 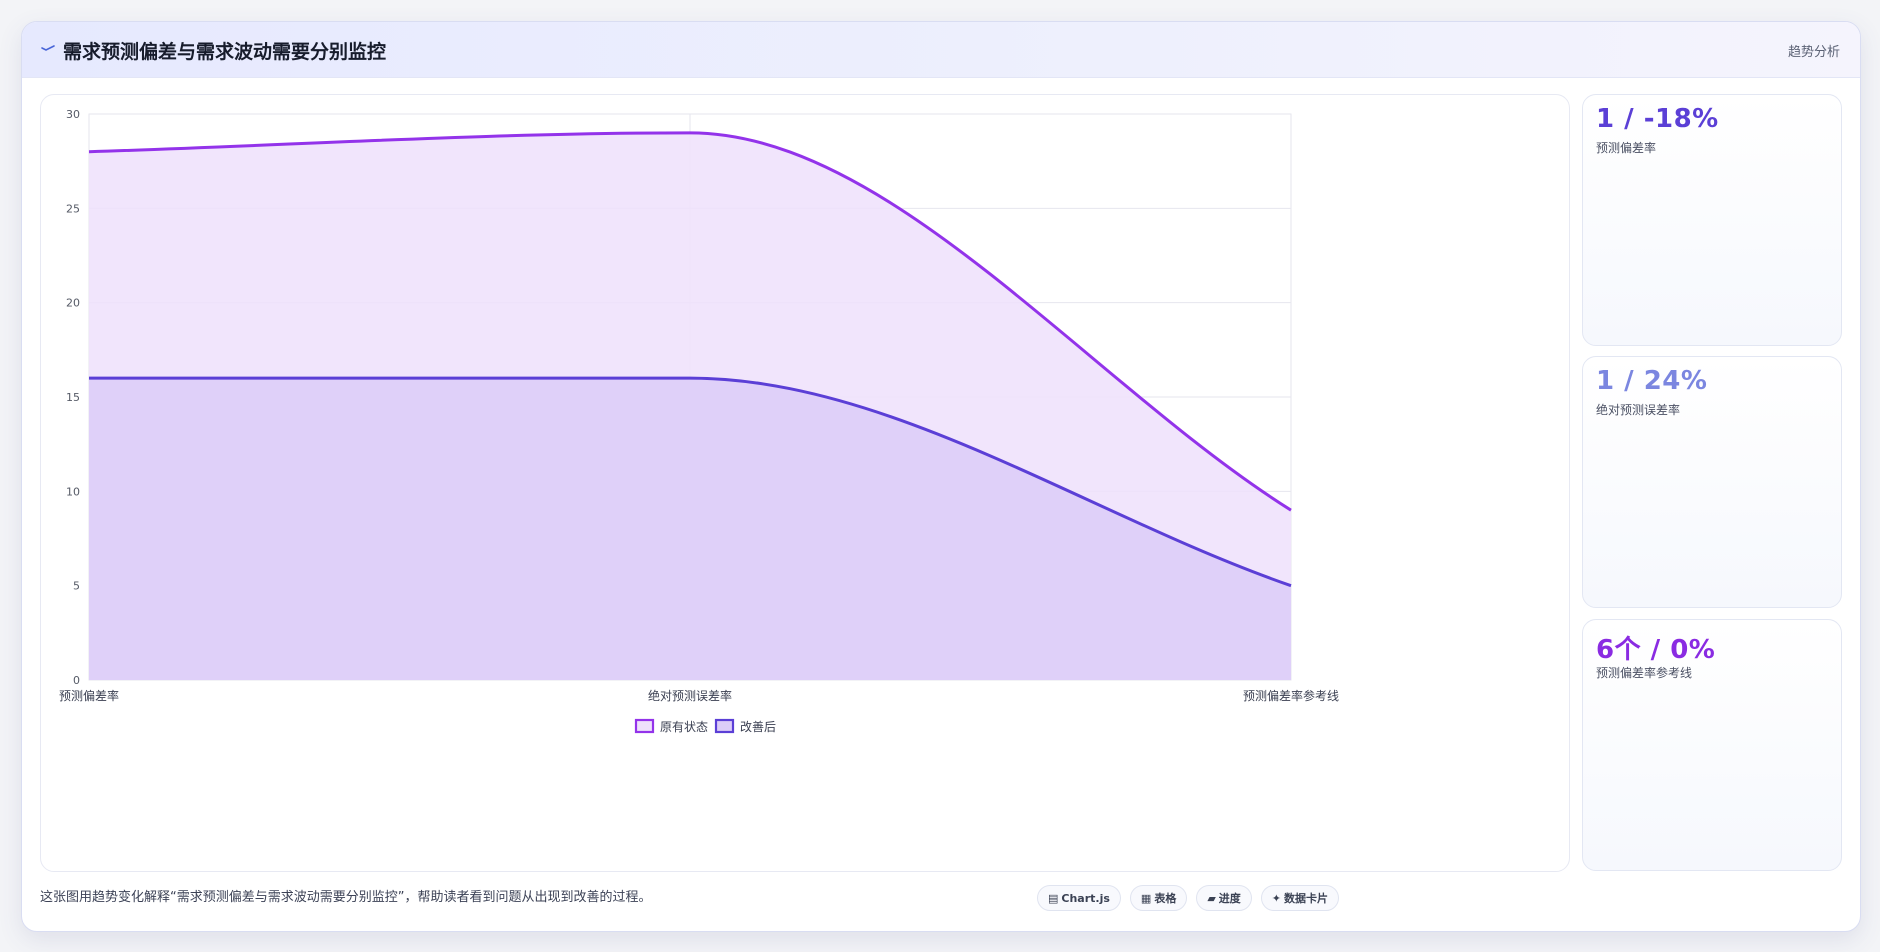 I want to click on trend-analysis-label: 趋势分析, so click(x=1813, y=52).